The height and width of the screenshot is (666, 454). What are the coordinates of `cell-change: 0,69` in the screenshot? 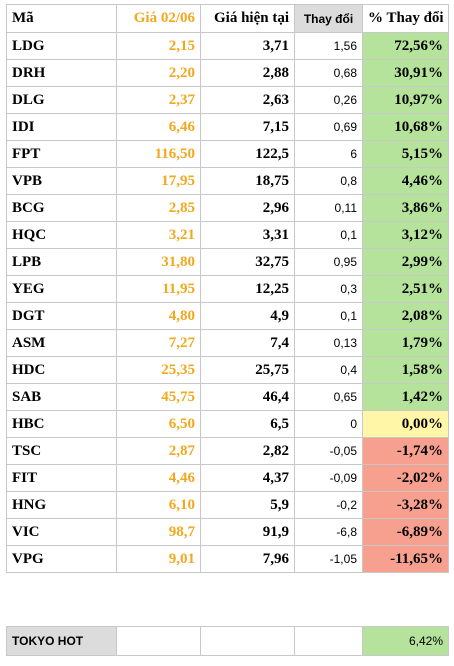 It's located at (328, 127).